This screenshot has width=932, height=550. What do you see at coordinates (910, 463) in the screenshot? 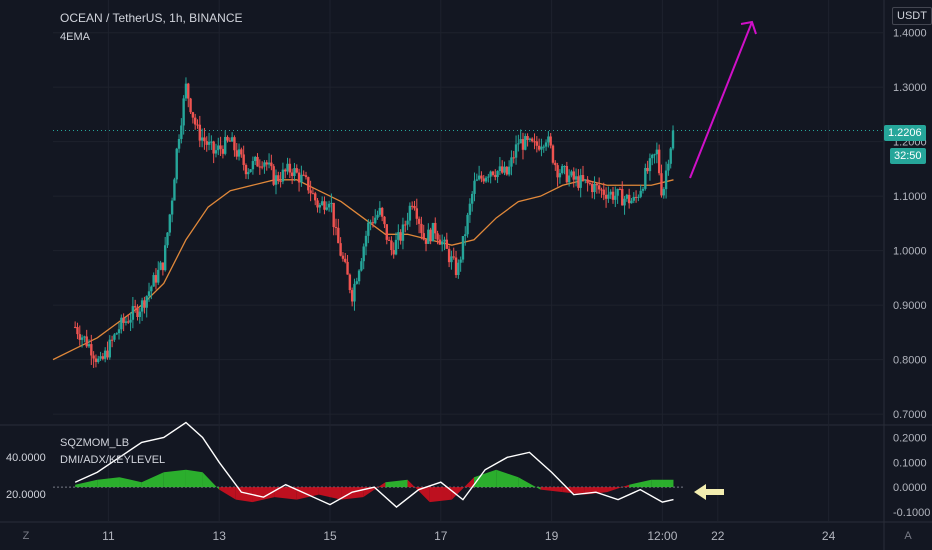
I see `indicator-right-tick: 0.1000` at bounding box center [910, 463].